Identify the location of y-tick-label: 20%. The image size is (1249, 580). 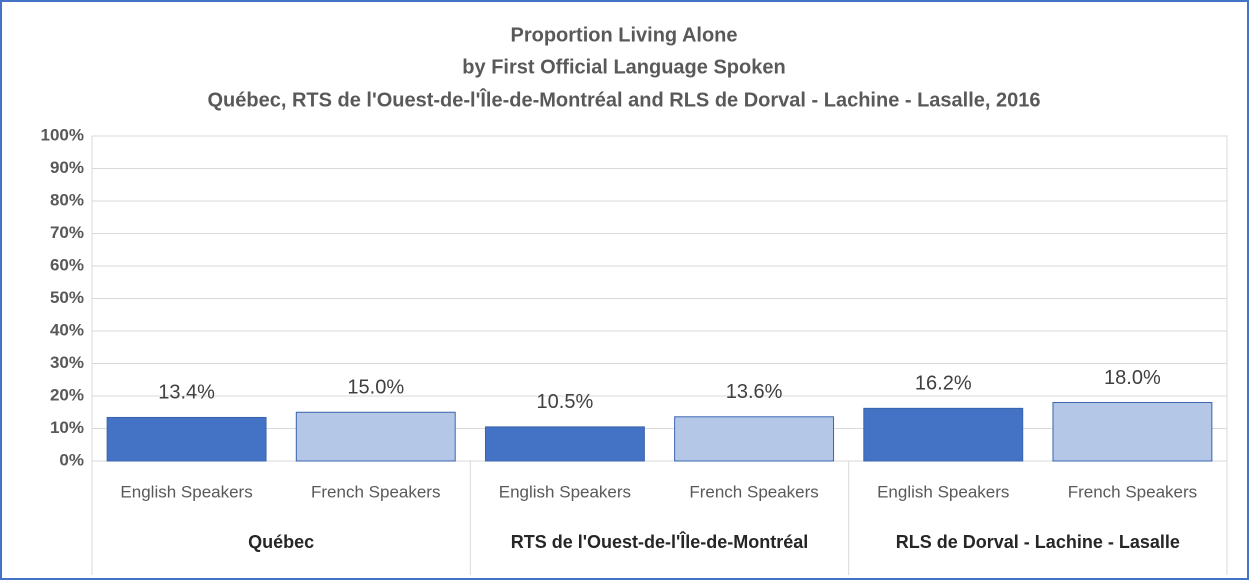
(67, 394).